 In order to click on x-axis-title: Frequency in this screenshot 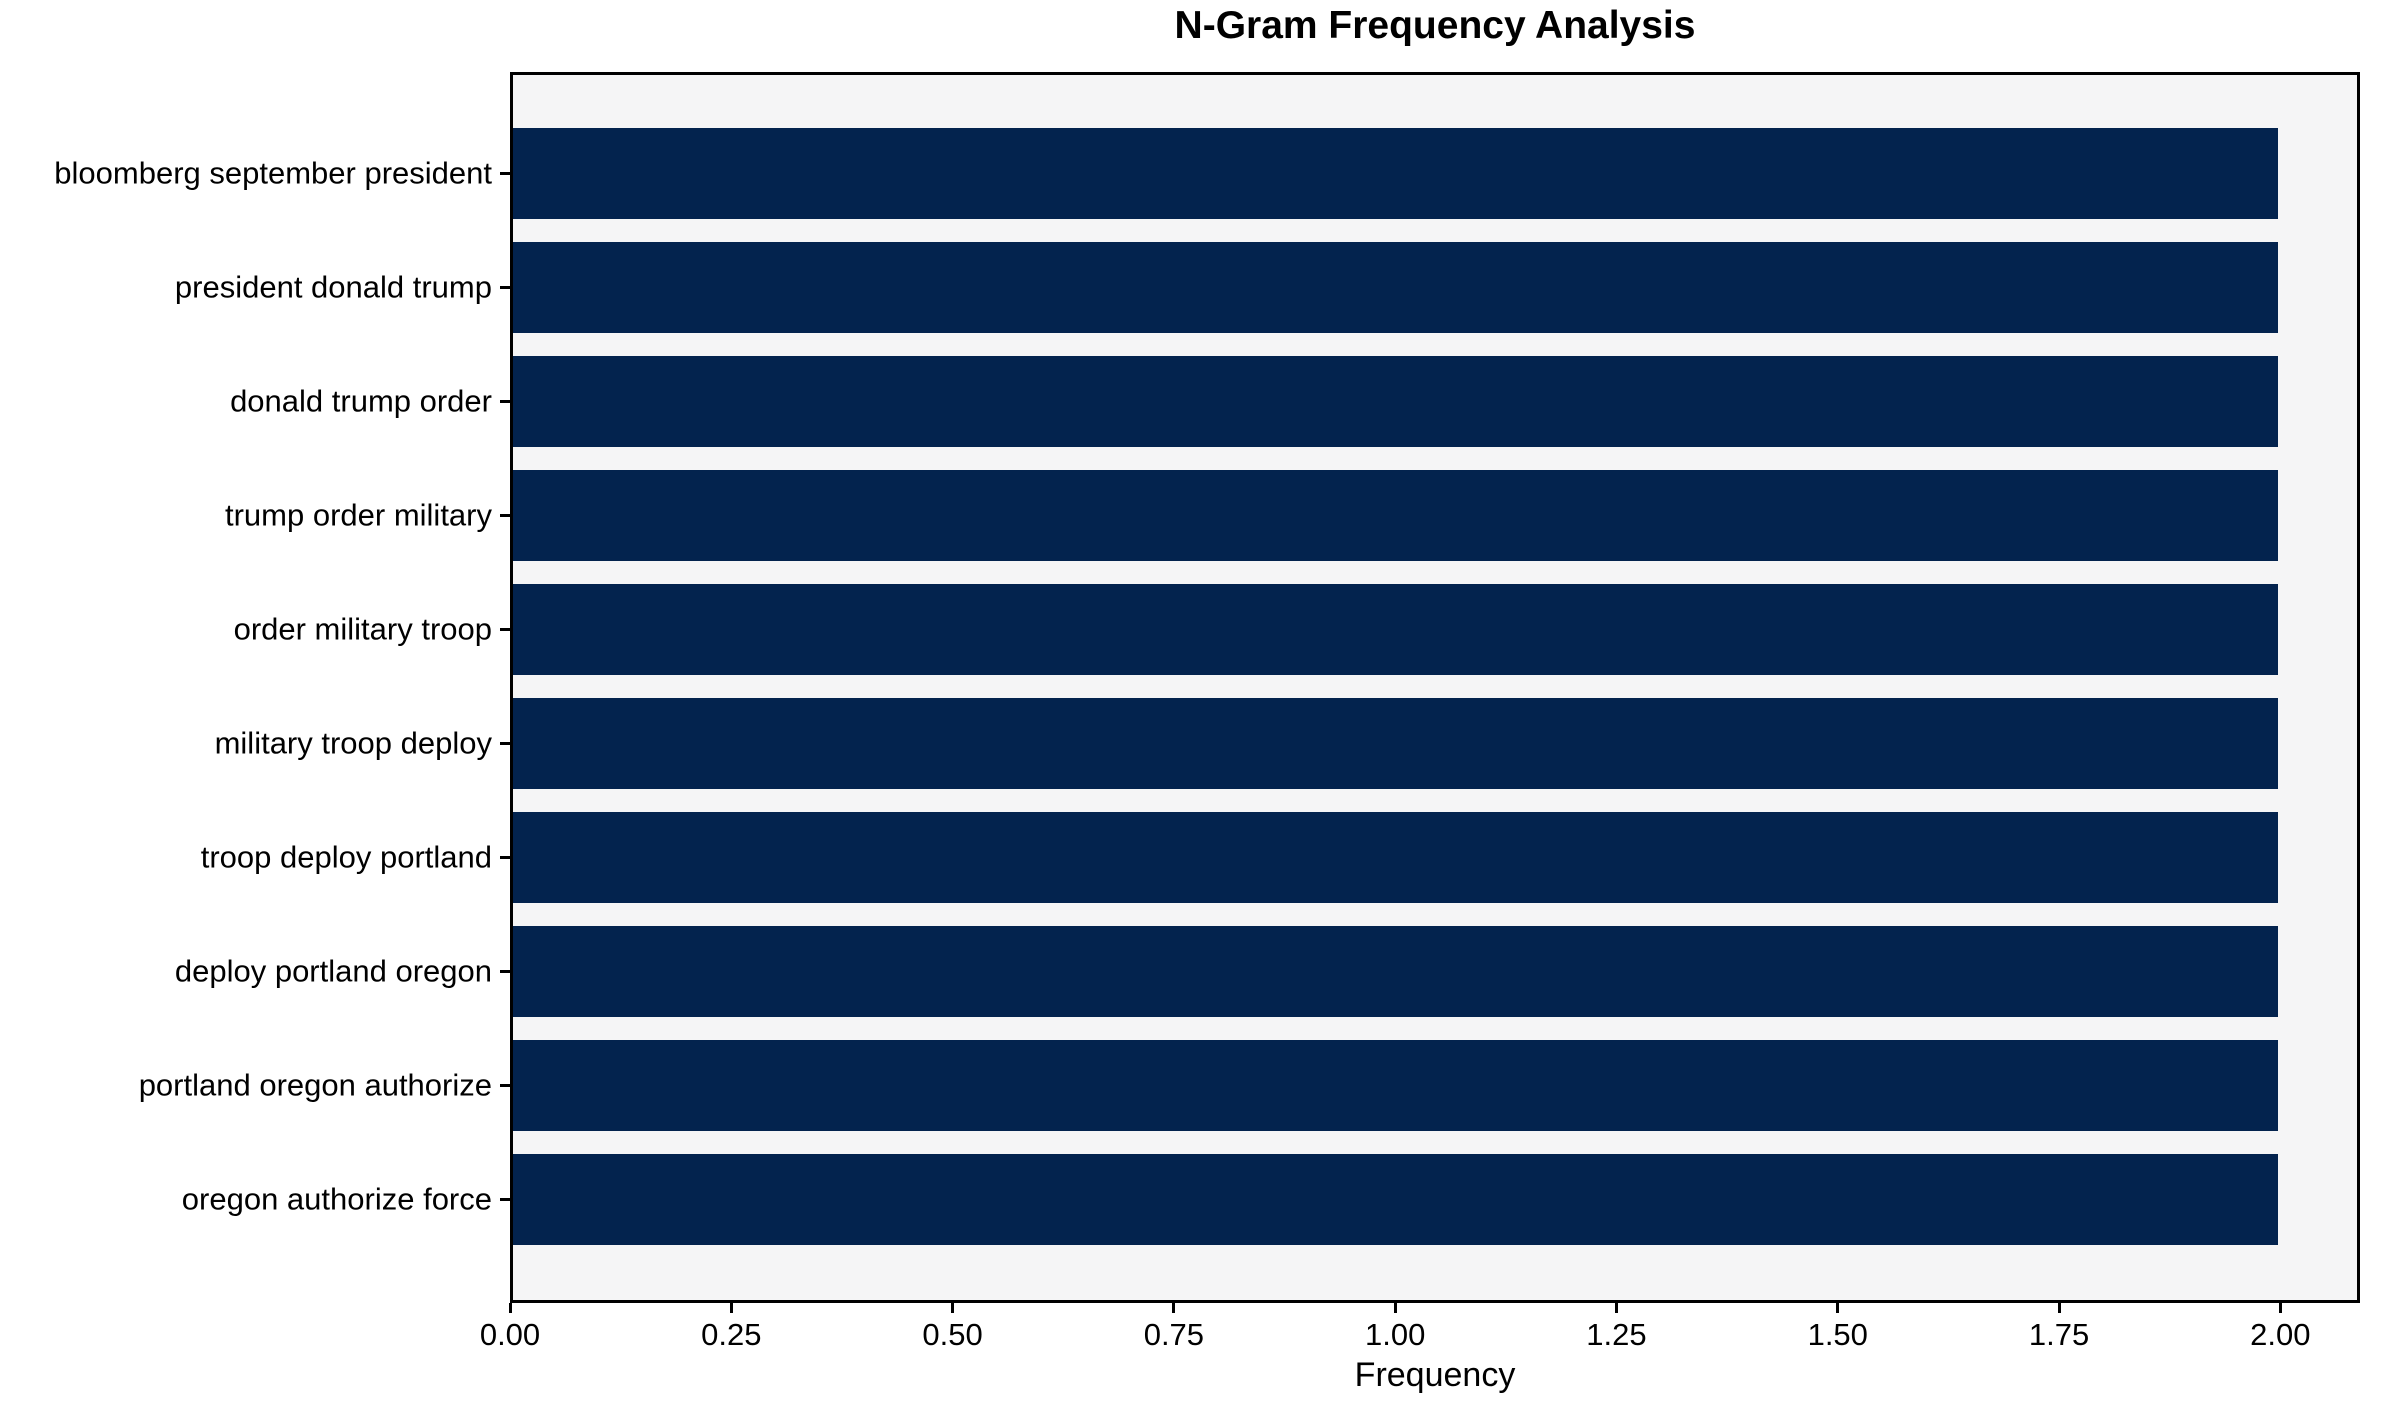, I will do `click(1435, 1375)`.